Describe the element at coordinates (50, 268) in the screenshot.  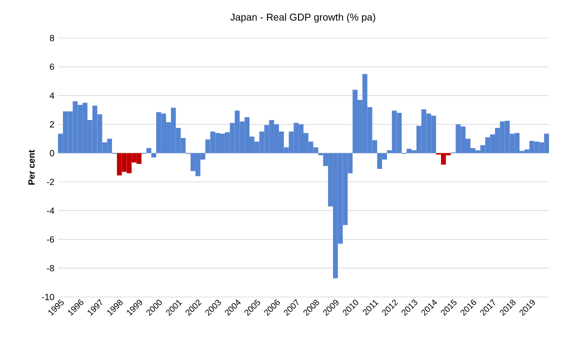
I see `y-tick-label: -8` at that location.